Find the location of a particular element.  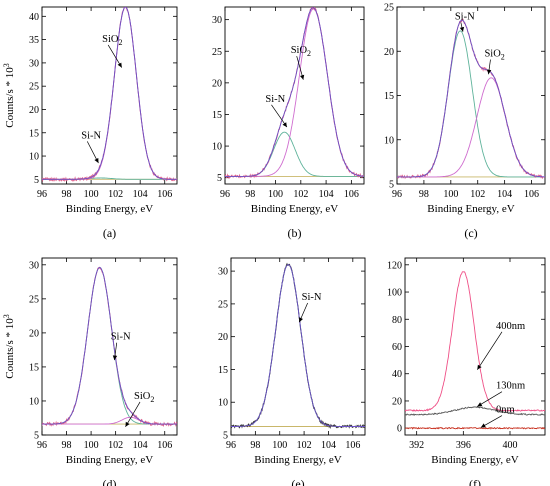

series-400nm is located at coordinates (475, 341).